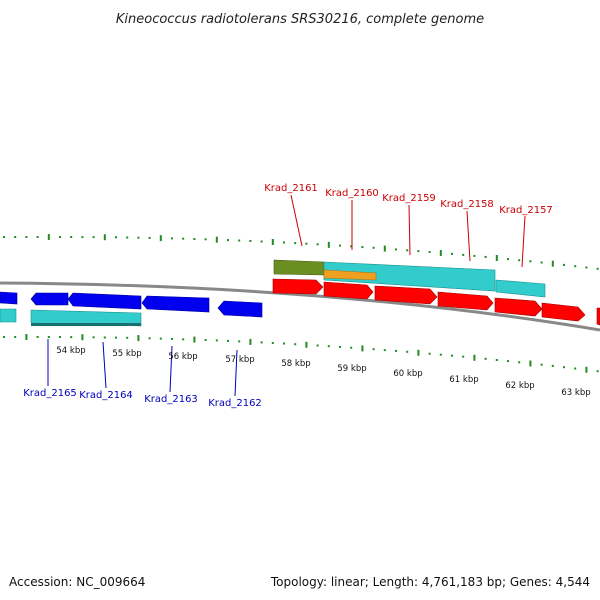 This screenshot has width=600, height=600. I want to click on gene-label-krad-2164: Krad_2164, so click(106, 395).